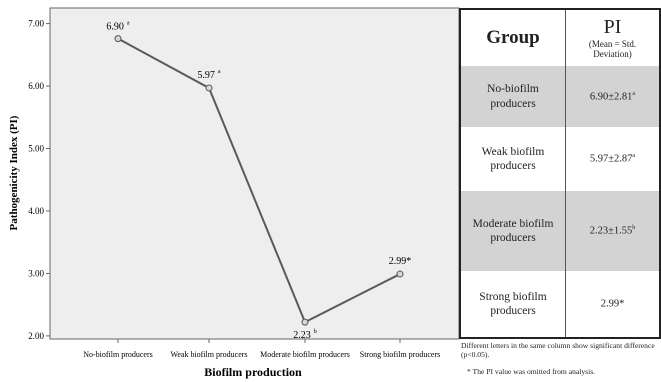 The image size is (661, 382). What do you see at coordinates (208, 354) in the screenshot?
I see `x-tick-label: Weak biofilm producers` at bounding box center [208, 354].